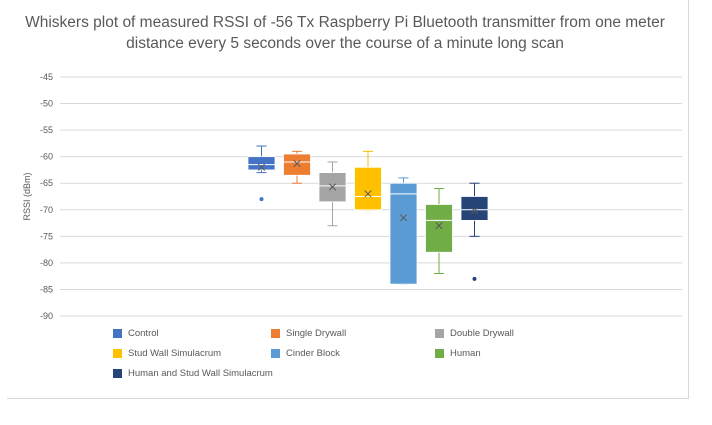 The image size is (712, 425). Describe the element at coordinates (368, 188) in the screenshot. I see `box-stud-wall-simulacrum` at that location.